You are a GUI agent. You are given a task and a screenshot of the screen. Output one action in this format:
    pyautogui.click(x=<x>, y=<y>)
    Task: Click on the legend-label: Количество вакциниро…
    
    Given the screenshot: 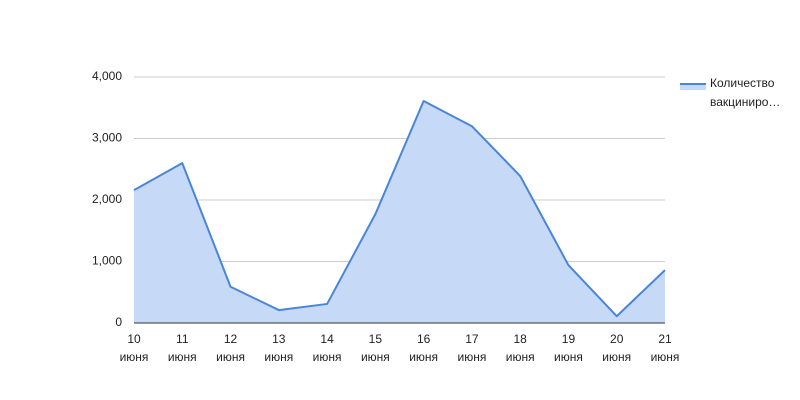 What is the action you would take?
    pyautogui.click(x=745, y=92)
    